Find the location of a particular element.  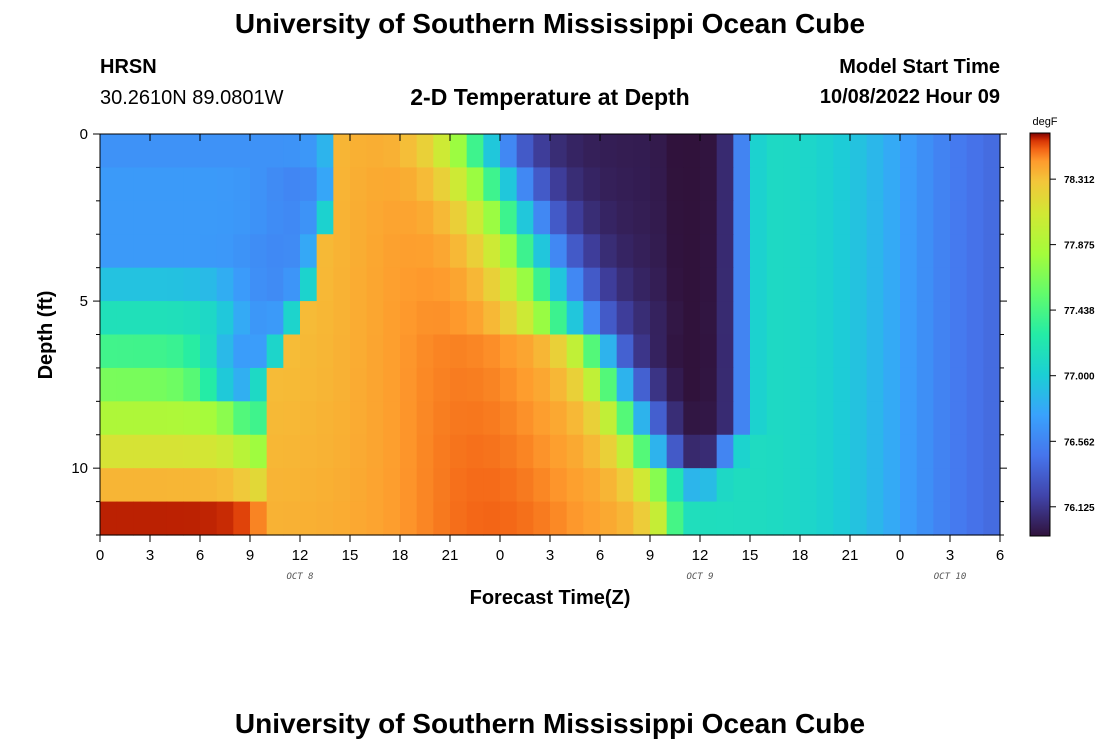

x-tick-label: 3 is located at coordinates (550, 555).